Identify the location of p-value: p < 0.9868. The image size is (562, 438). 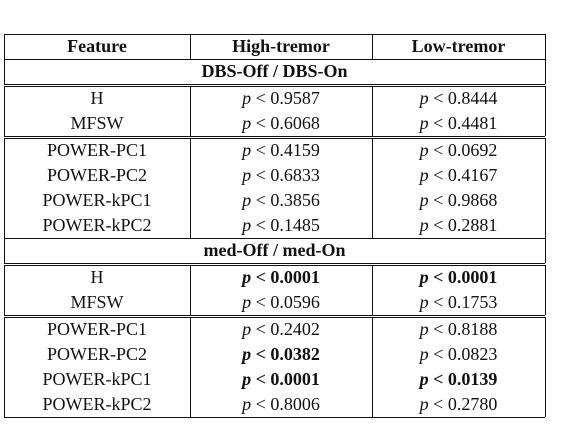
(458, 200).